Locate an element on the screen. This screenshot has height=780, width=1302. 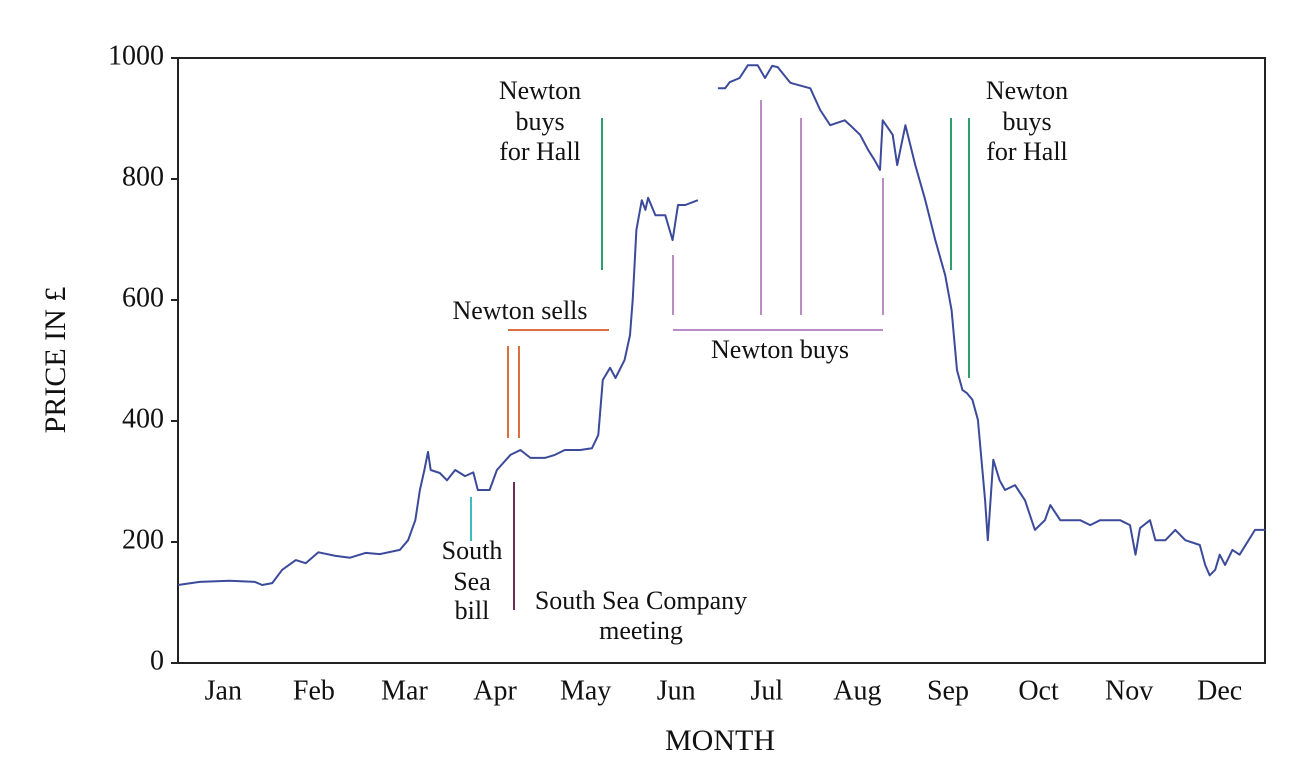
annotation-text: meeting is located at coordinates (641, 630).